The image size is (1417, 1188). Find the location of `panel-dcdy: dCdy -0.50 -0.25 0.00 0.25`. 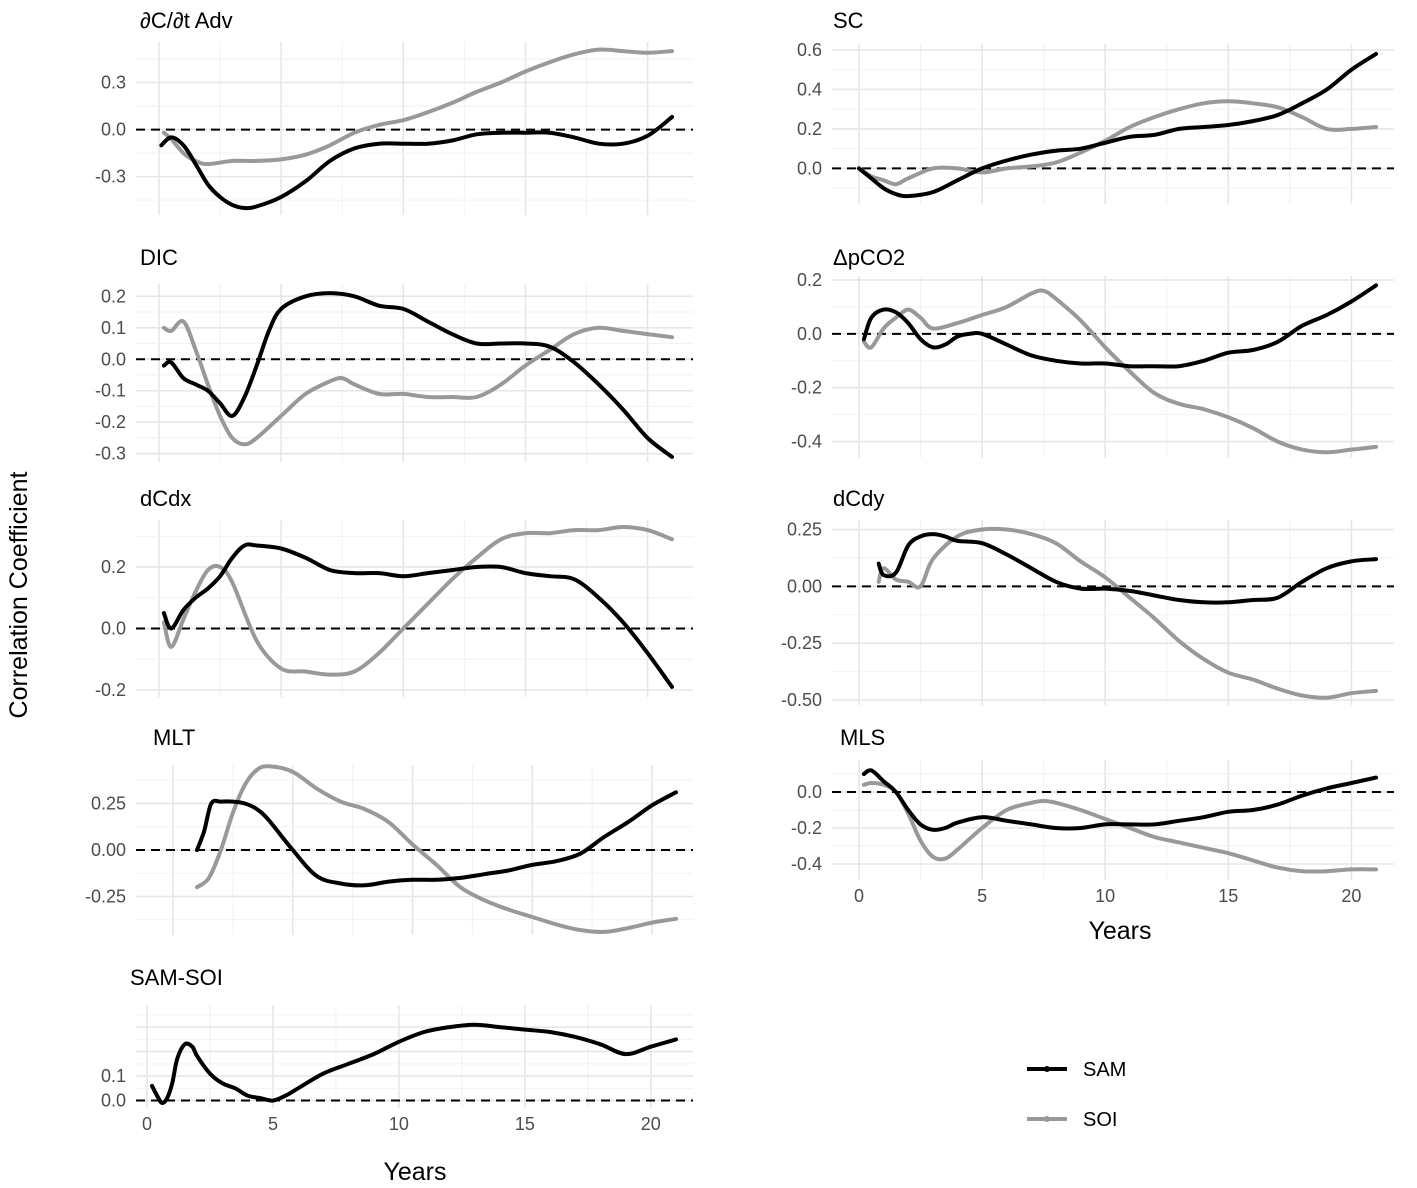

panel-dcdy: dCdy -0.50 -0.25 0.00 0.25 is located at coordinates (1087, 598).